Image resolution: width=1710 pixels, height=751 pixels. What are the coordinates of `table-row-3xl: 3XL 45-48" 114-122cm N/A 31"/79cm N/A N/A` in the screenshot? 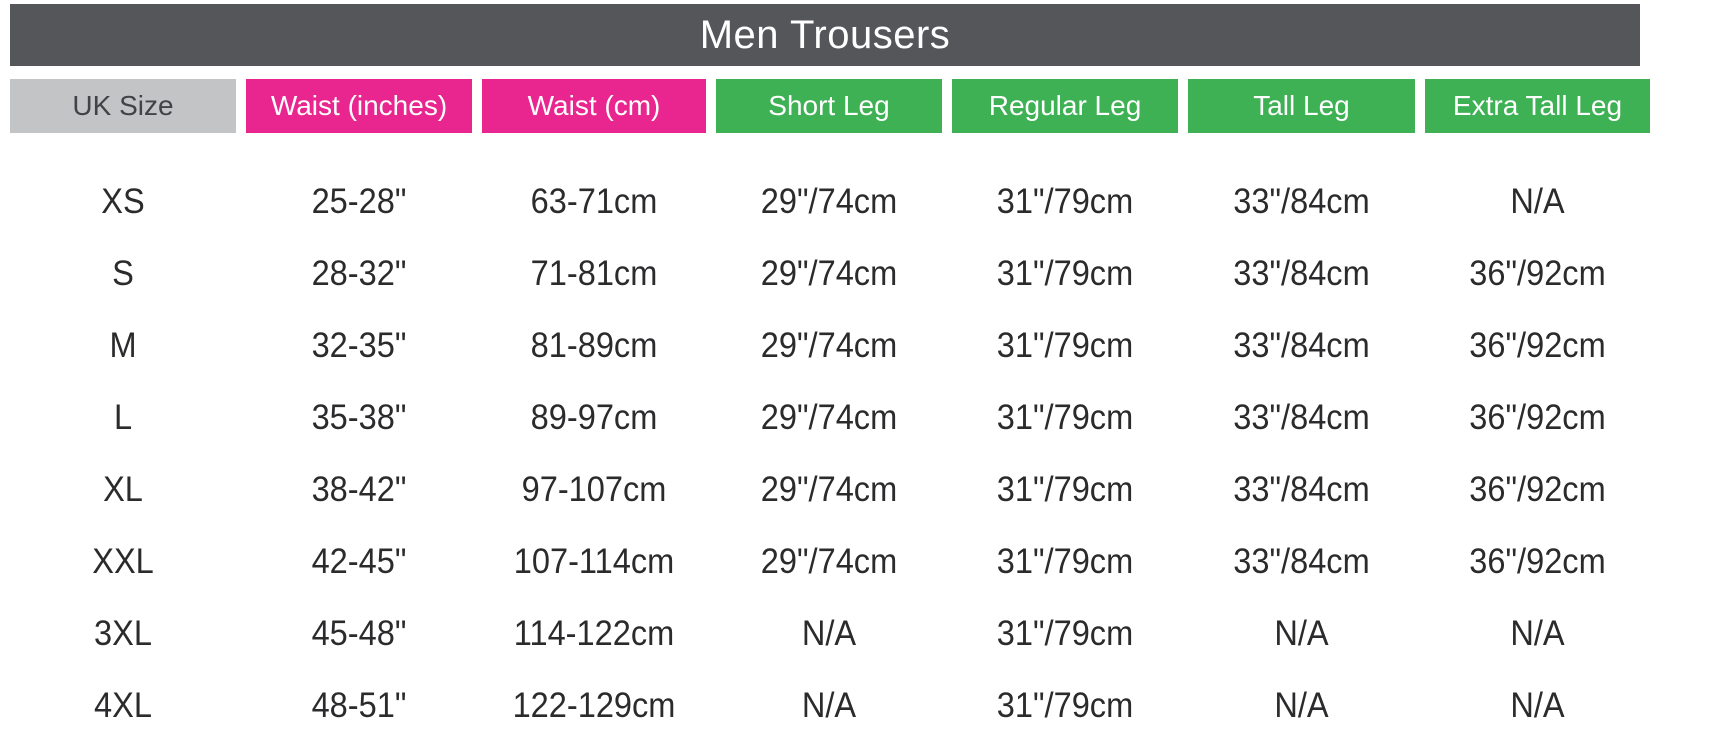 It's located at (830, 634).